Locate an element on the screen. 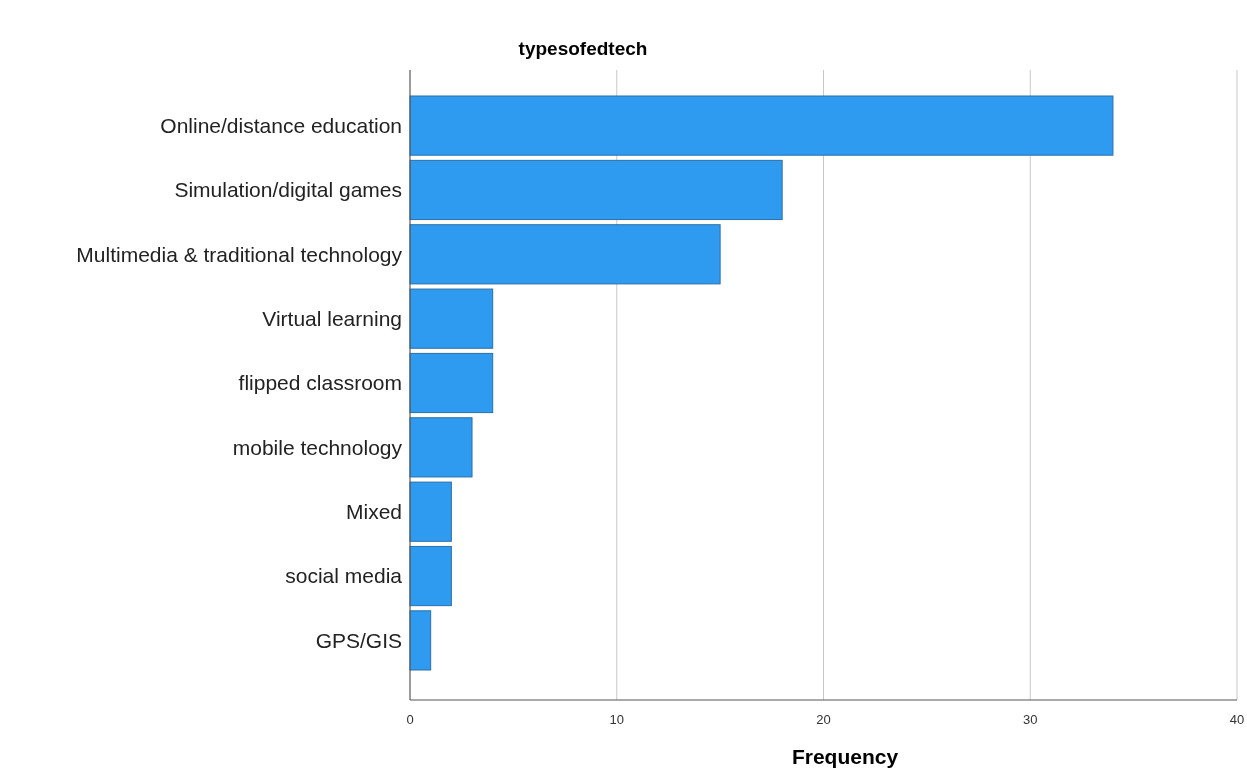  x-tick-label: 20 is located at coordinates (823, 719).